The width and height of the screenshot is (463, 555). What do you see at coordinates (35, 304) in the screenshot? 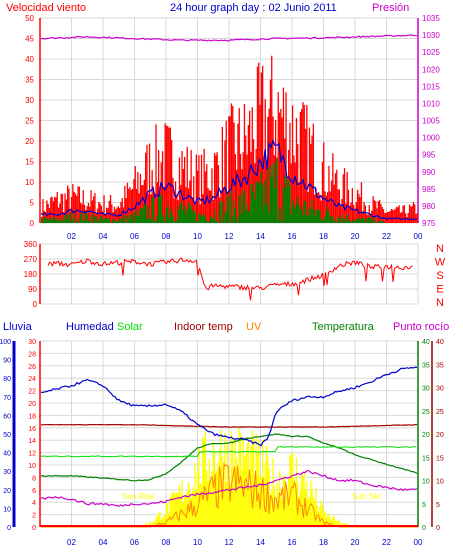
I see `direction-y-tick: 0` at bounding box center [35, 304].